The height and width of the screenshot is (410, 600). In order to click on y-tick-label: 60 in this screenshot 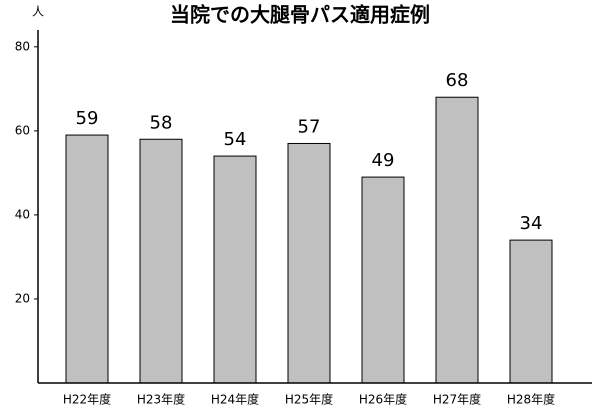, I will do `click(22, 130)`.